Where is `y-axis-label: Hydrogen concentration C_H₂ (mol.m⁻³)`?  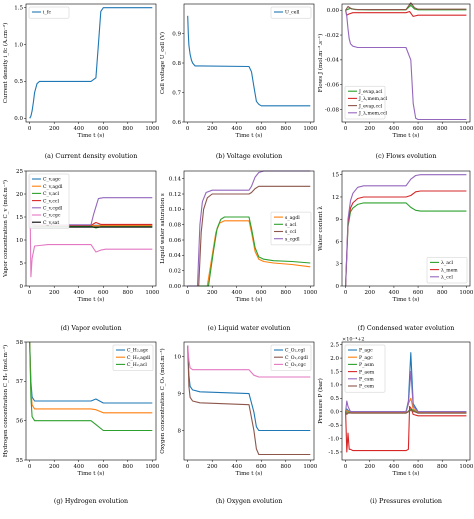 y-axis-label: Hydrogen concentration C_H₂ (mol.m⁻³) is located at coordinates (5, 401).